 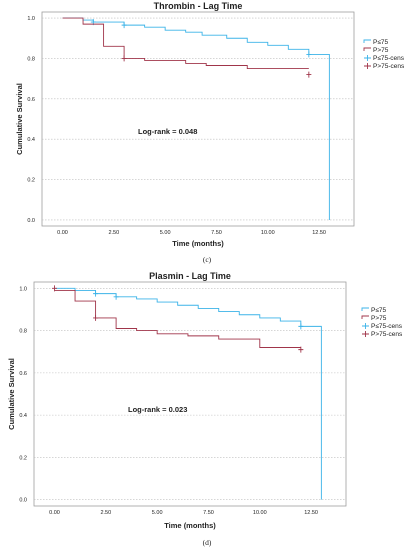 What do you see at coordinates (190, 276) in the screenshot?
I see `chart-title: Plasmin - Lag Time` at bounding box center [190, 276].